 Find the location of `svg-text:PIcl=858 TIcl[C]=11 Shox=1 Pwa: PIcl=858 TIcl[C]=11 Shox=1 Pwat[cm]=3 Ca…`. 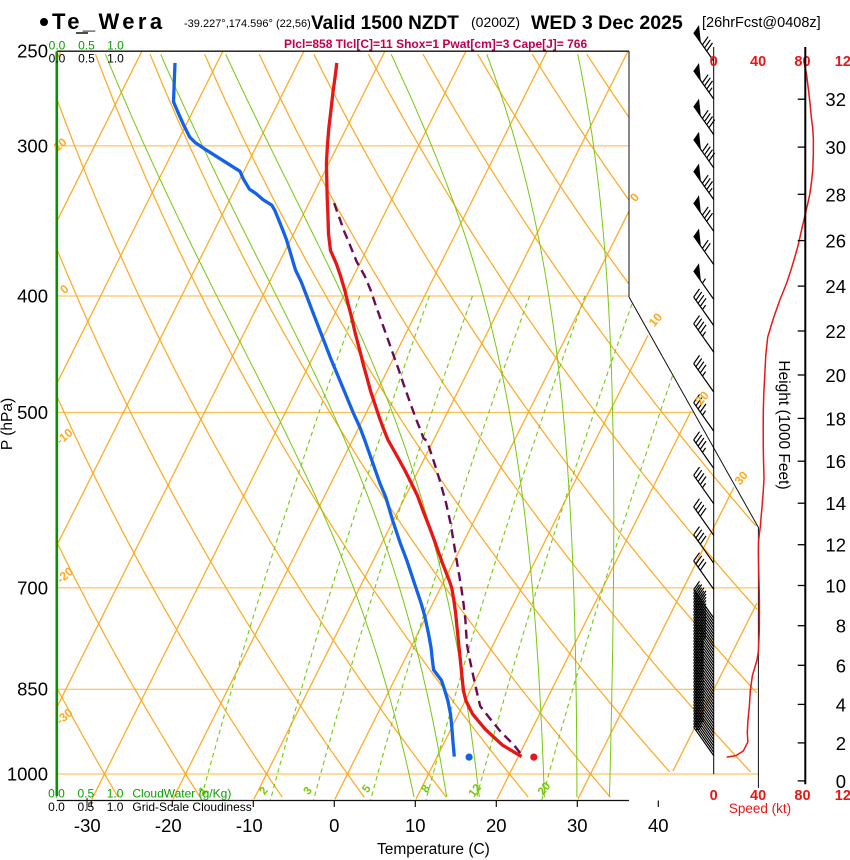

svg-text:PIcl=858 TIcl[C]=11 Shox=1 Pwa: PIcl=858 TIcl[C]=11 Shox=1 Pwat[cm]=3 Ca… is located at coordinates (435, 44).